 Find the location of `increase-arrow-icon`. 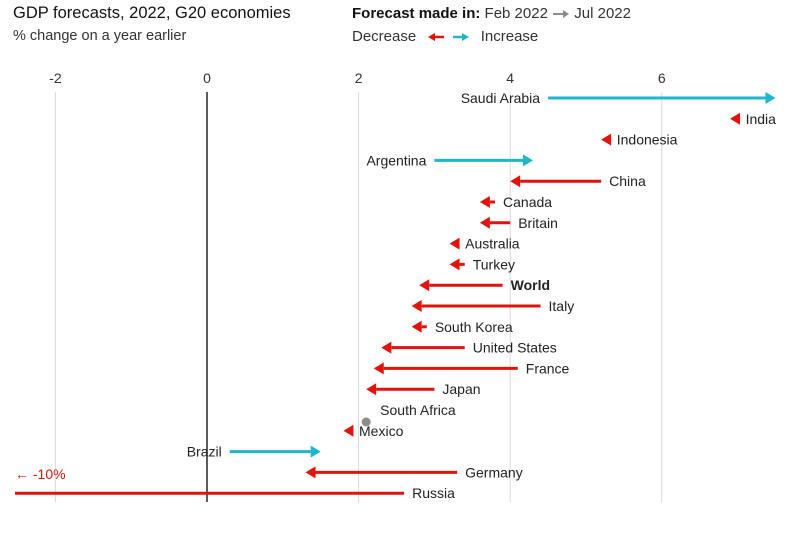

increase-arrow-icon is located at coordinates (460, 37).